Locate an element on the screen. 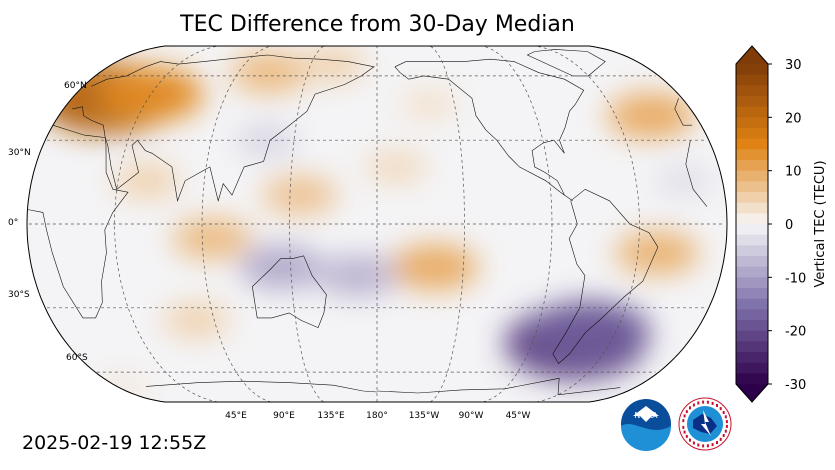  coastline-north-america is located at coordinates (489, 130).